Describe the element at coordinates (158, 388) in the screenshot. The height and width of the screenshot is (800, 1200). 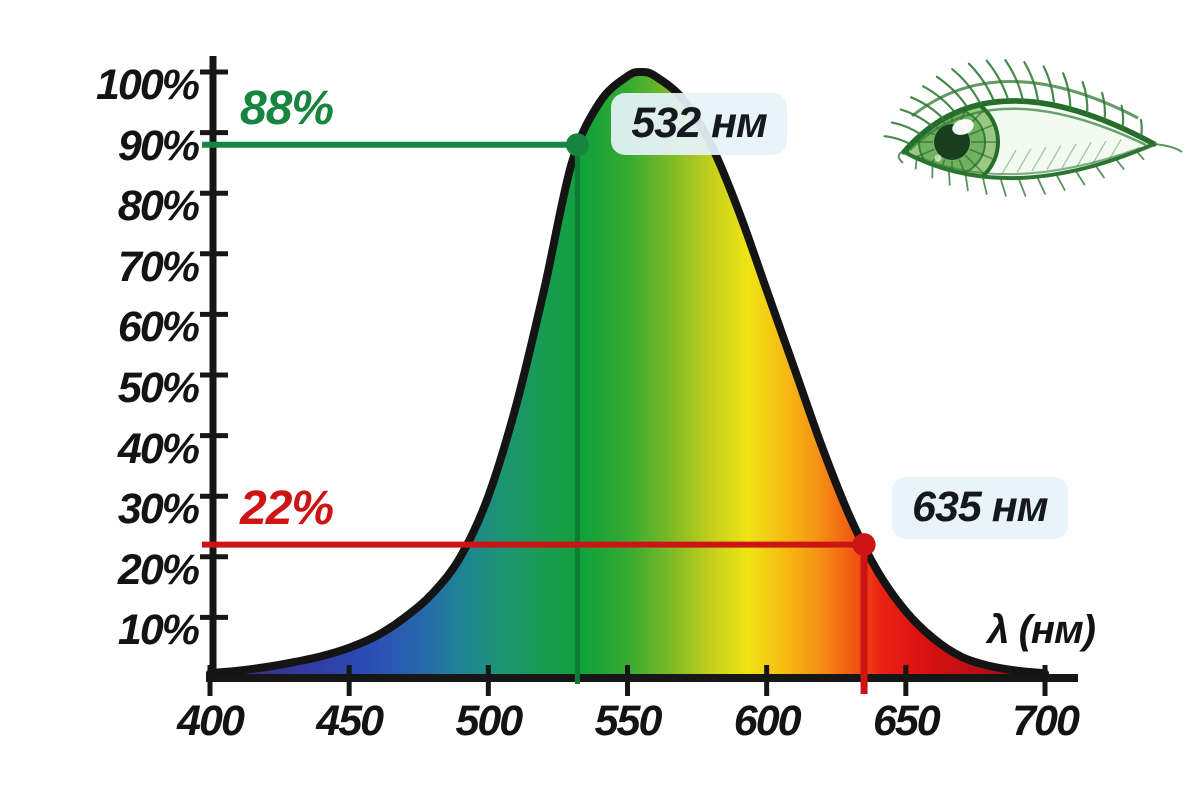
I see `y-tick-label: 50%` at that location.